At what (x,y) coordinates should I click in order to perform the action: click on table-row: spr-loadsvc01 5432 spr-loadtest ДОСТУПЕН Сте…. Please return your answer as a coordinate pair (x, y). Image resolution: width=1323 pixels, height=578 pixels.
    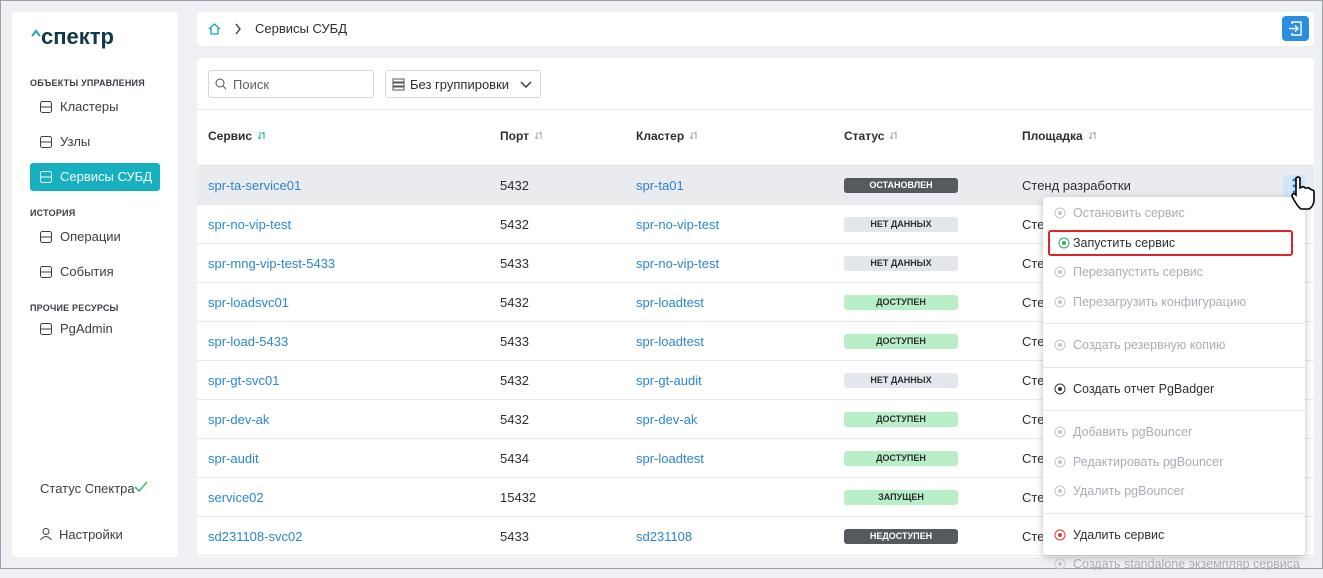
    Looking at the image, I should click on (755, 302).